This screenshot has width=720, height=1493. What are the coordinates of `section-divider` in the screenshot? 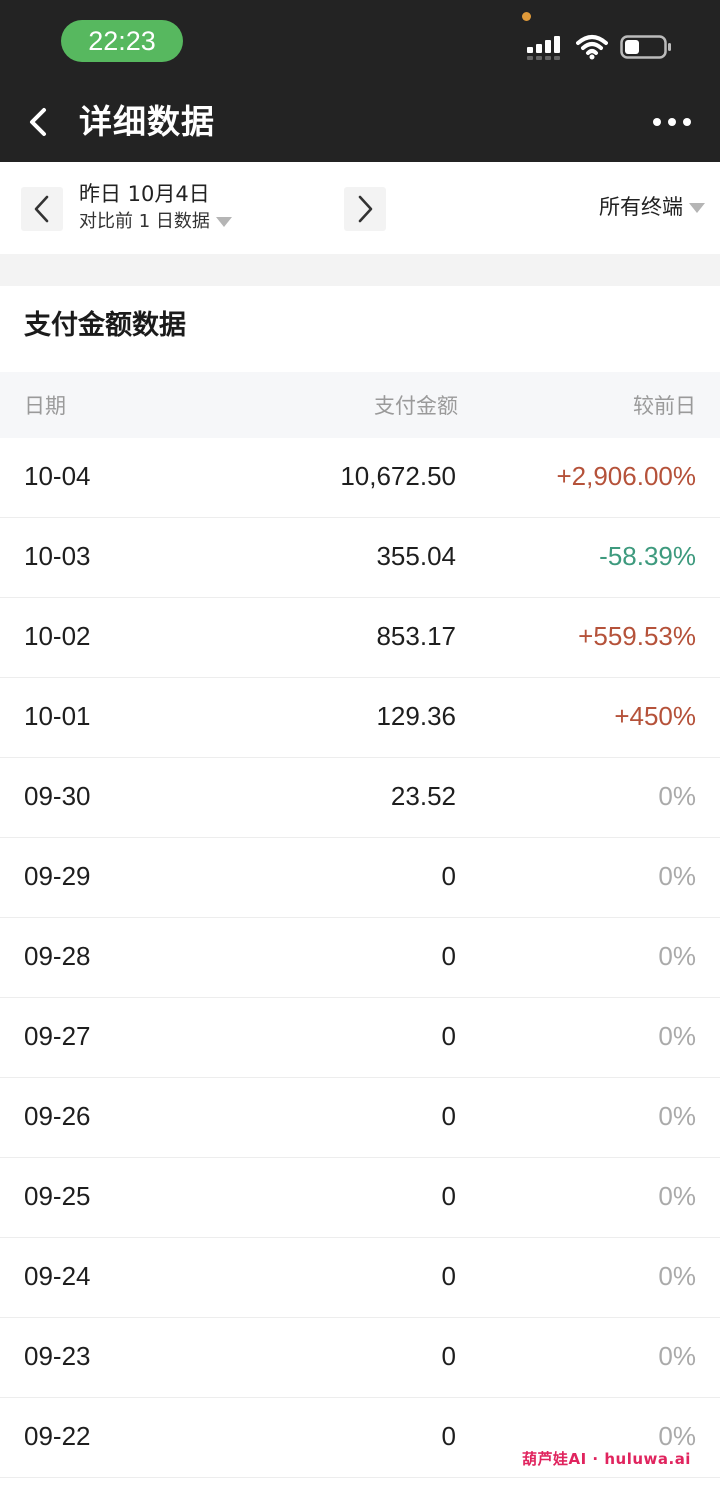 It's located at (360, 270).